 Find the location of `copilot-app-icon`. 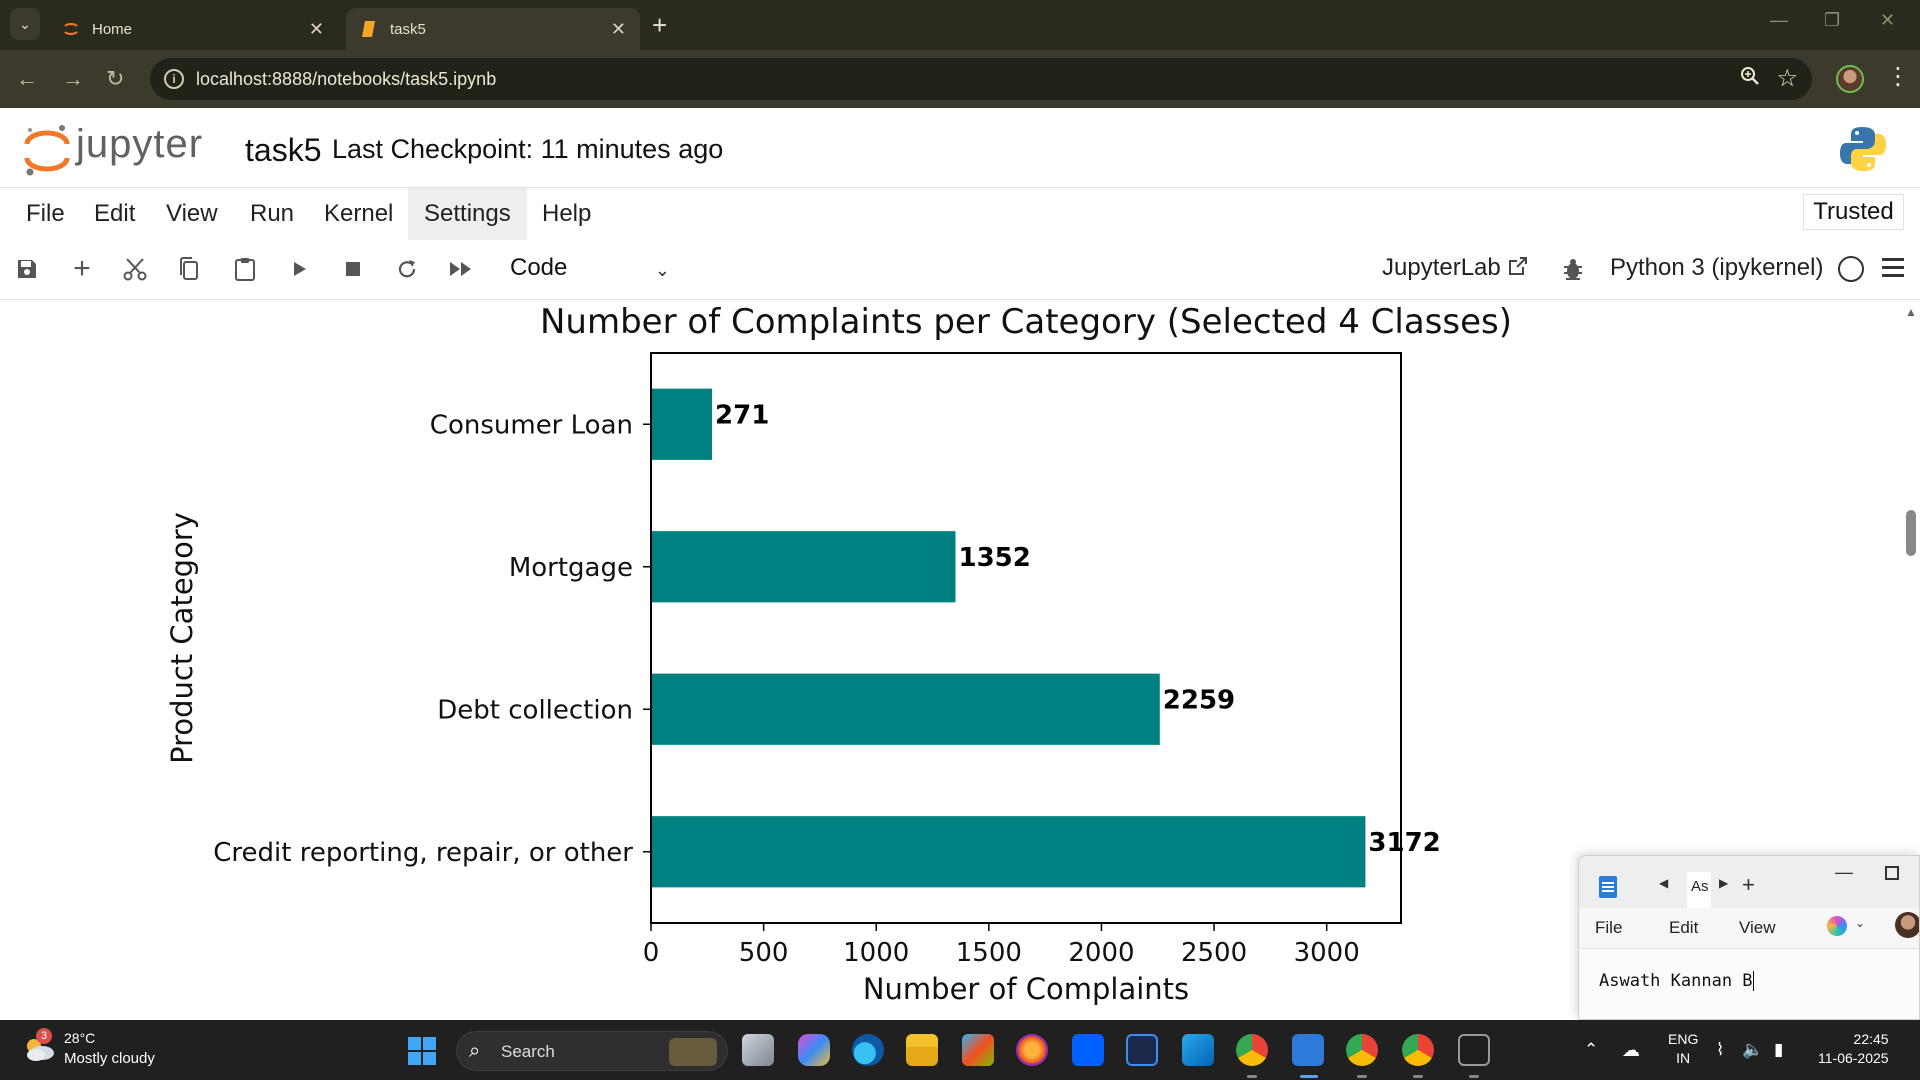

copilot-app-icon is located at coordinates (814, 1050).